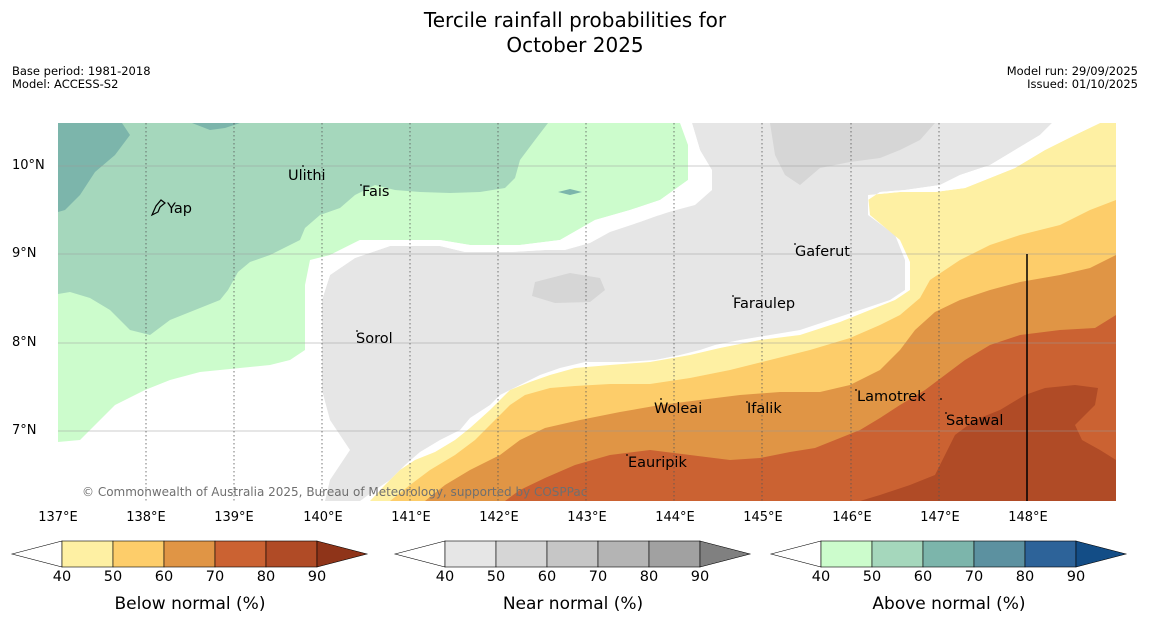 The width and height of the screenshot is (1150, 644). I want to click on place-gaferut: Gaferut, so click(822, 252).